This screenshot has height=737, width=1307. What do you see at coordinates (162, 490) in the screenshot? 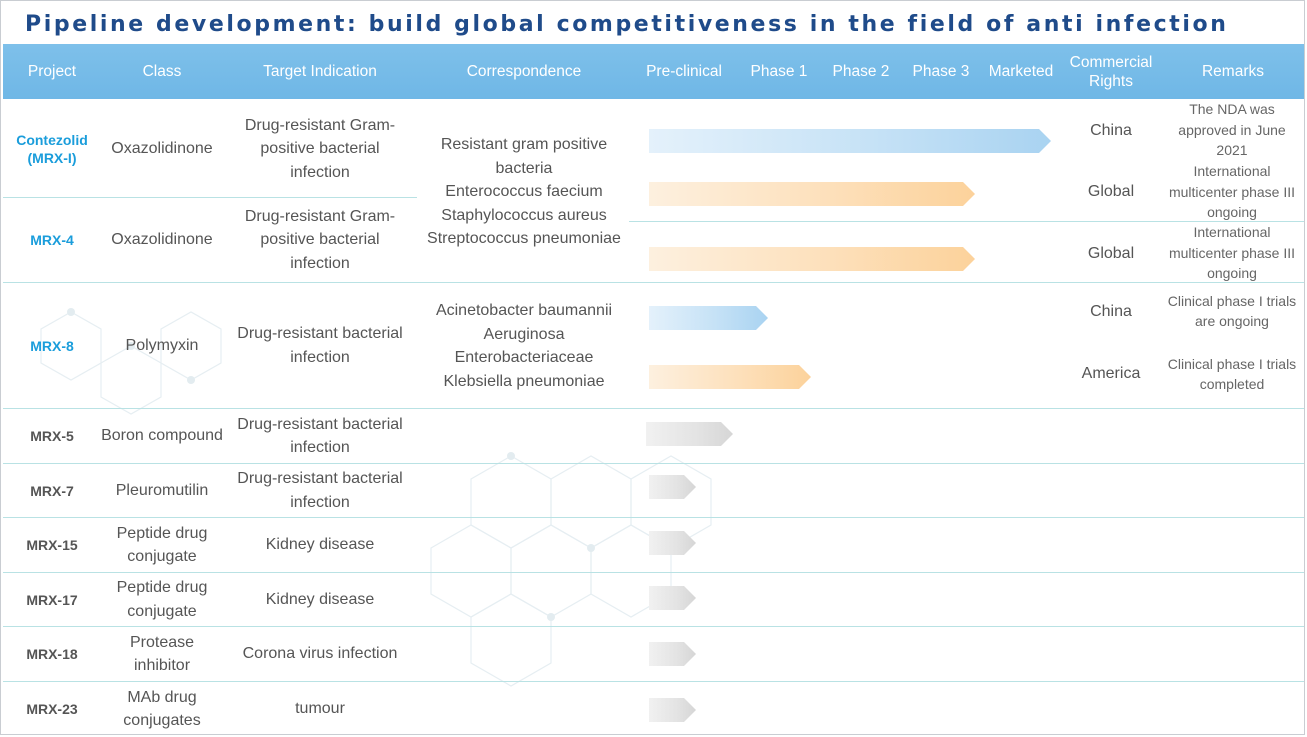
I see `project-class: Pleuromutilin` at bounding box center [162, 490].